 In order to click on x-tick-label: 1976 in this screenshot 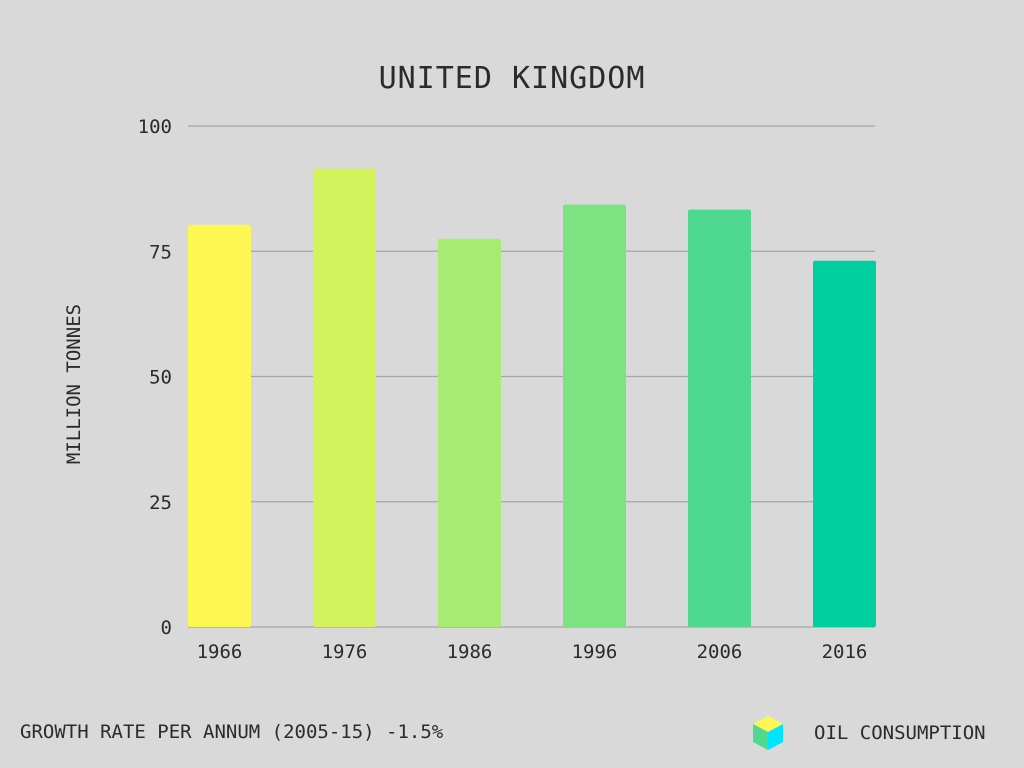, I will do `click(345, 652)`.